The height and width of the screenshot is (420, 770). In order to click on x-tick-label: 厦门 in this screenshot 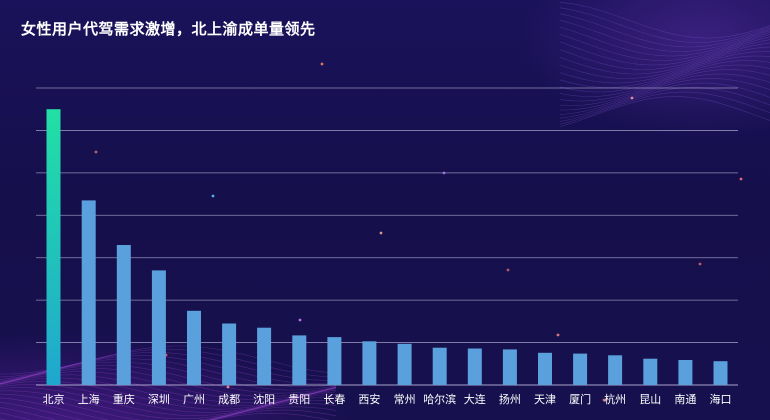, I will do `click(580, 399)`.